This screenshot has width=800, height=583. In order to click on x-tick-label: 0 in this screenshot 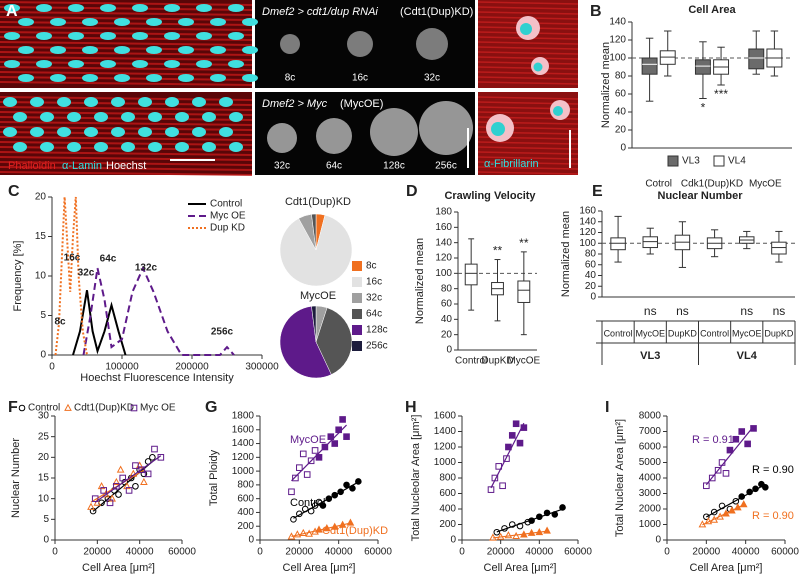, I will do `click(55, 552)`.